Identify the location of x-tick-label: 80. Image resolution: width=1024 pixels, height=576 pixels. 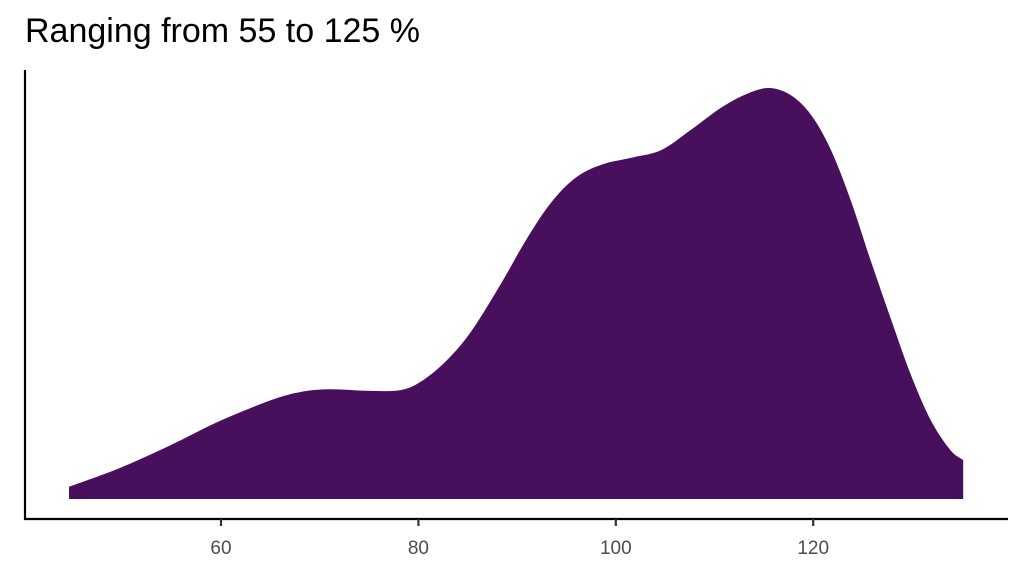
(418, 548).